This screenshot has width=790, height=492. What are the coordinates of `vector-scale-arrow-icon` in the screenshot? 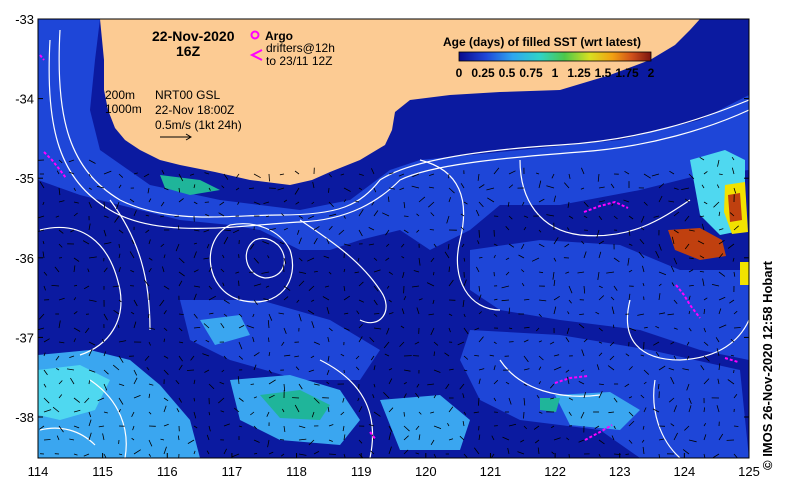 It's located at (176, 137).